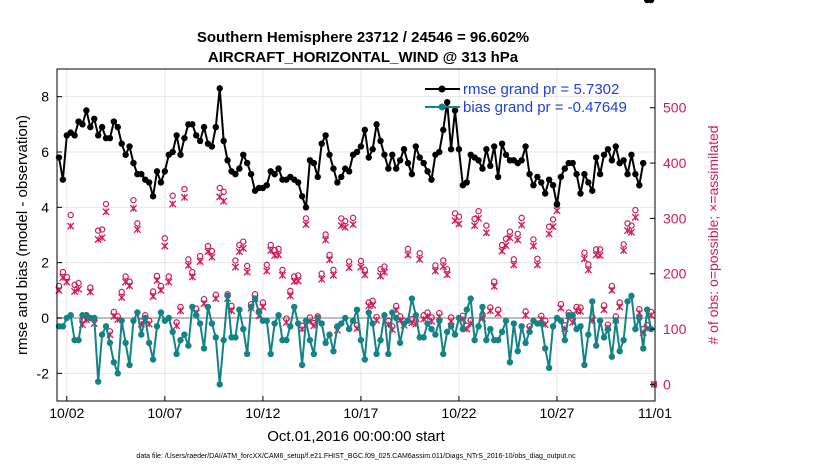 The width and height of the screenshot is (830, 470). Describe the element at coordinates (262, 413) in the screenshot. I see `x-tick-label: 10/12` at that location.